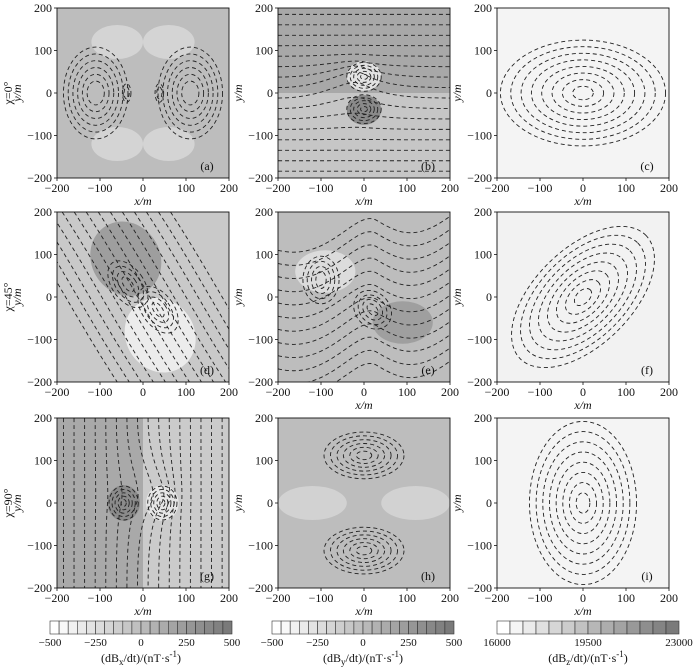  I want to click on panel-i-background, so click(583, 503).